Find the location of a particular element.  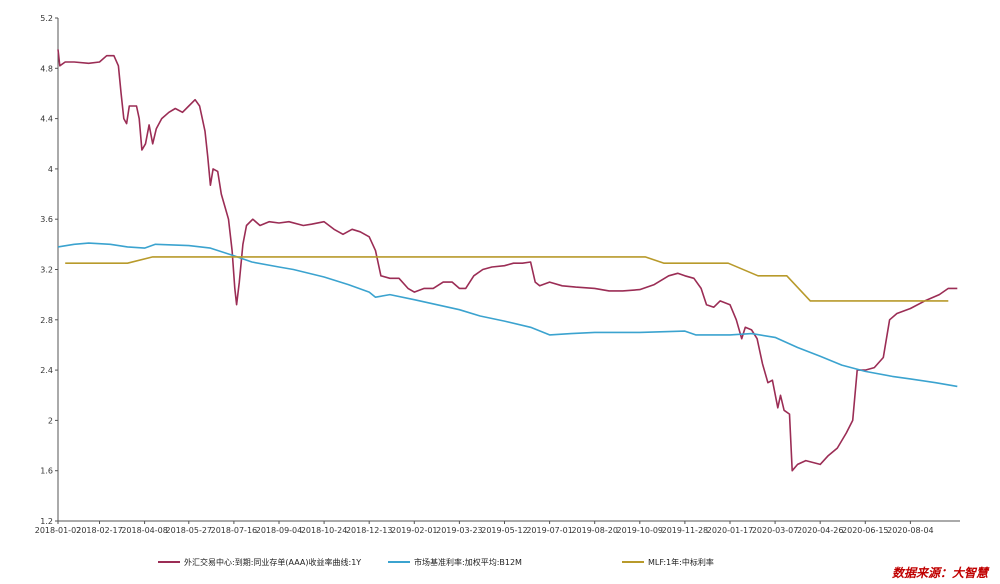

x-tick-label: 2019-02-01 is located at coordinates (414, 530).